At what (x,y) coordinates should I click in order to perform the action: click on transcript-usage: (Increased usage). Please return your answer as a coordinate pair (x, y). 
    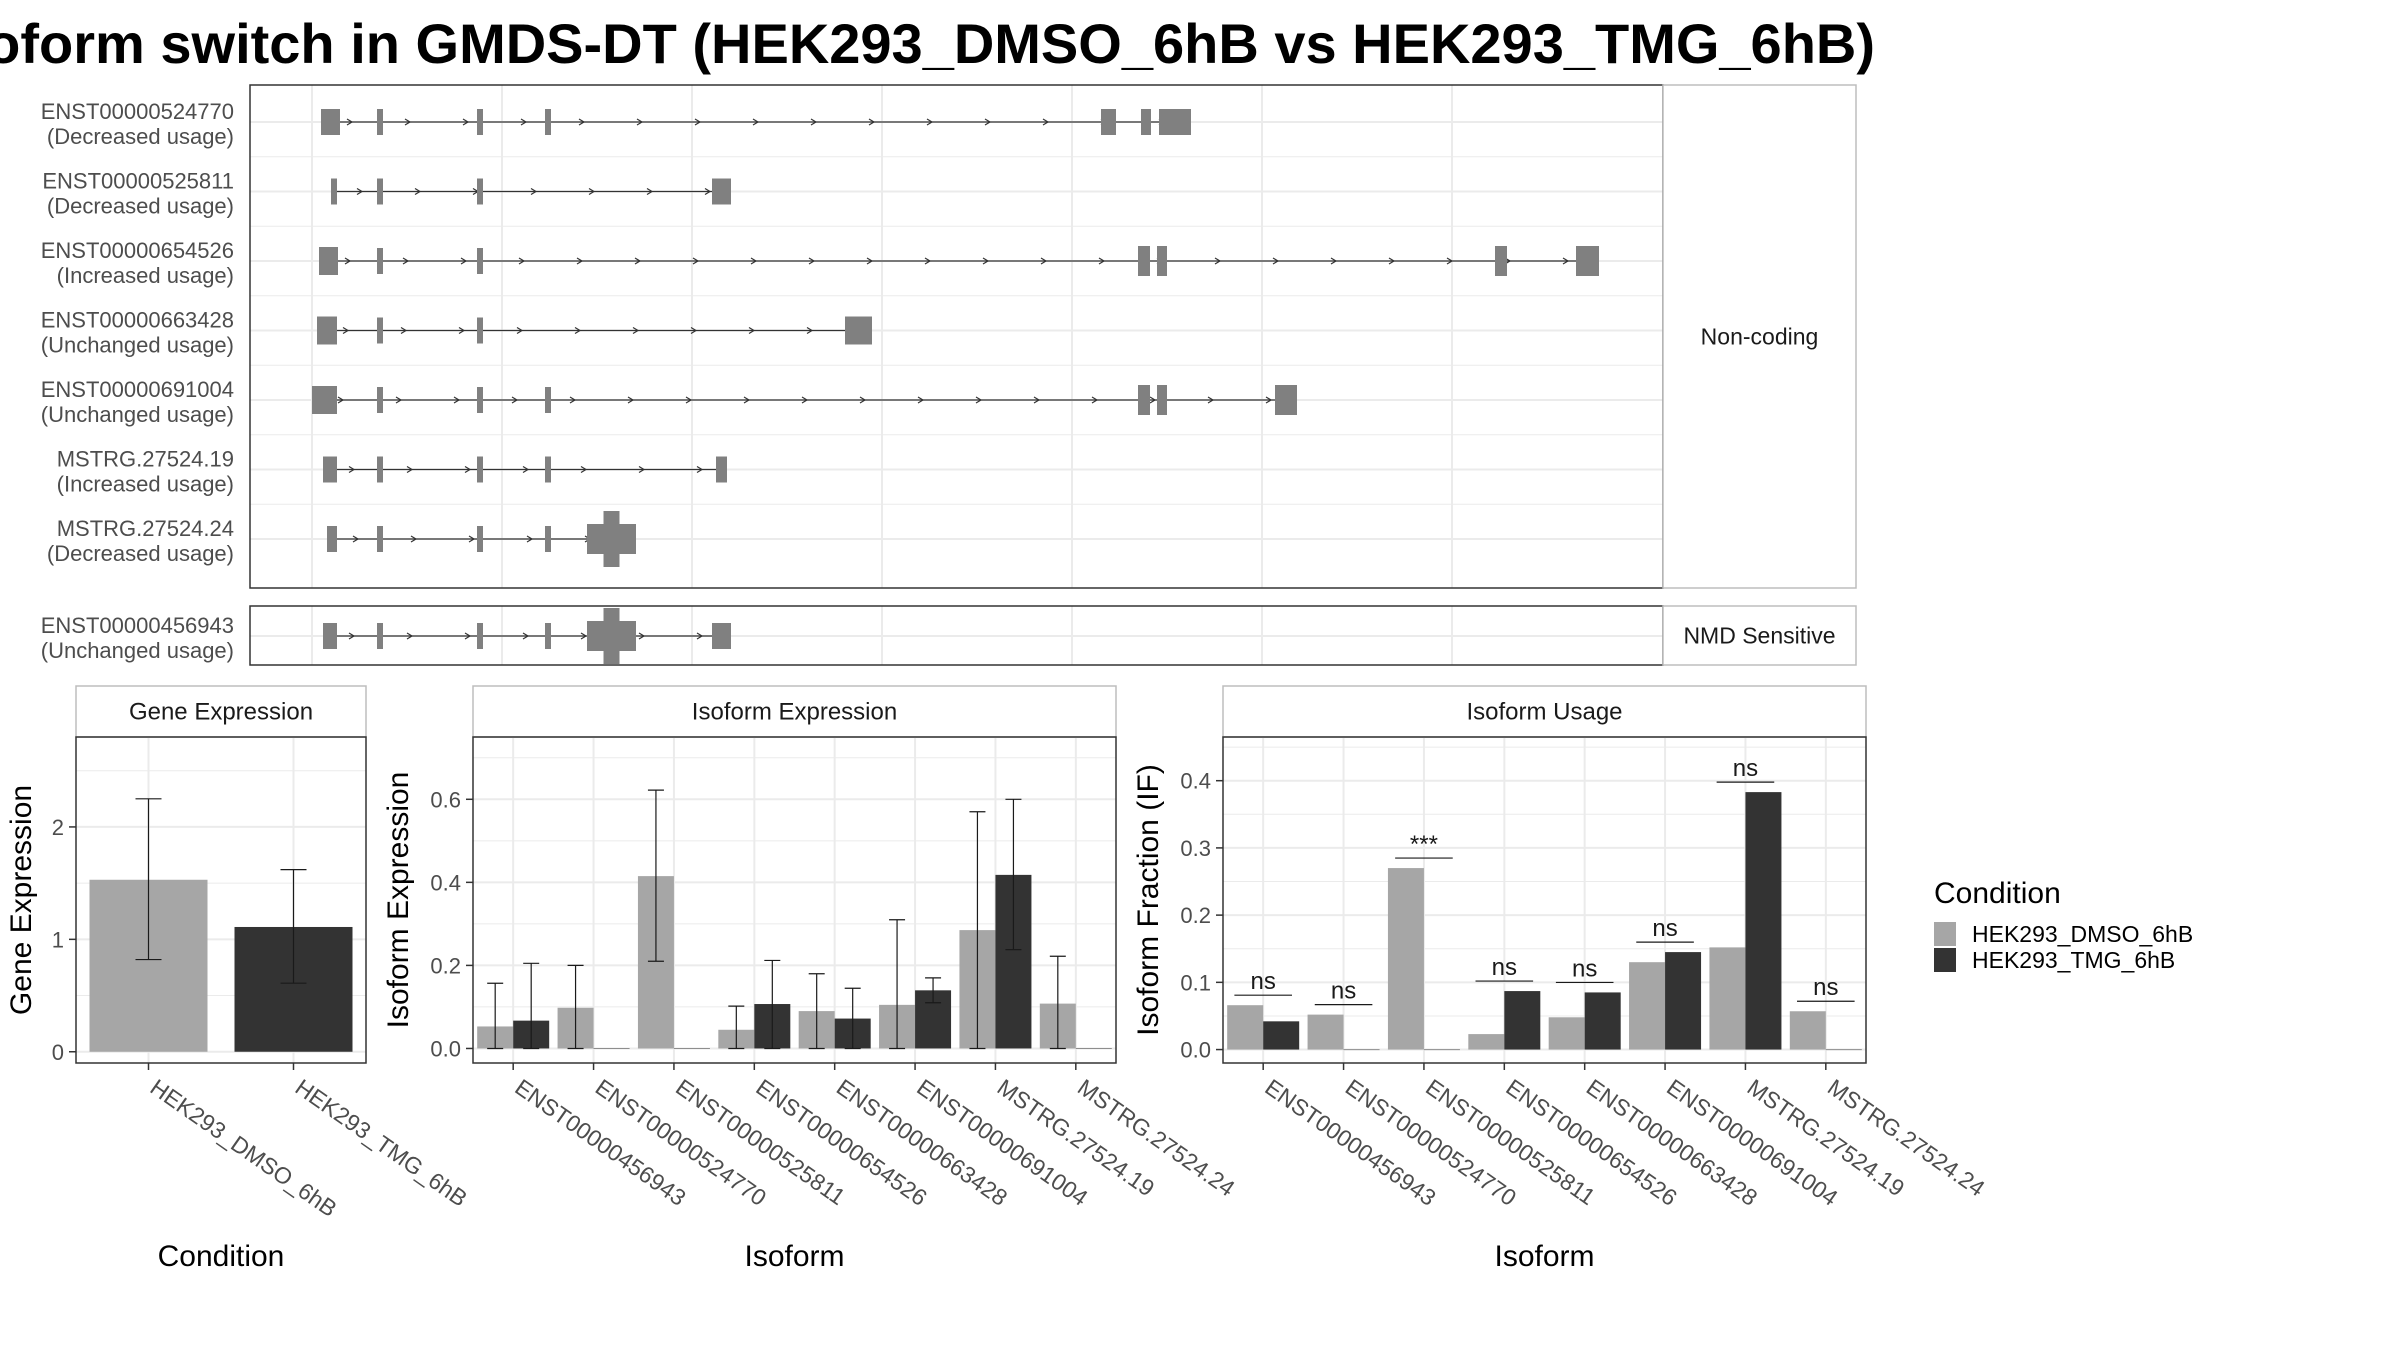
    Looking at the image, I should click on (145, 275).